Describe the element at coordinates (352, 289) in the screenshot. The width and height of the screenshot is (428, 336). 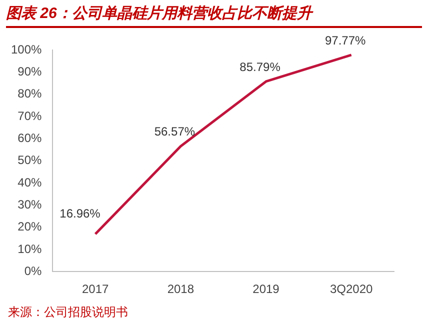
I see `x-tick-label: 3Q2020` at that location.